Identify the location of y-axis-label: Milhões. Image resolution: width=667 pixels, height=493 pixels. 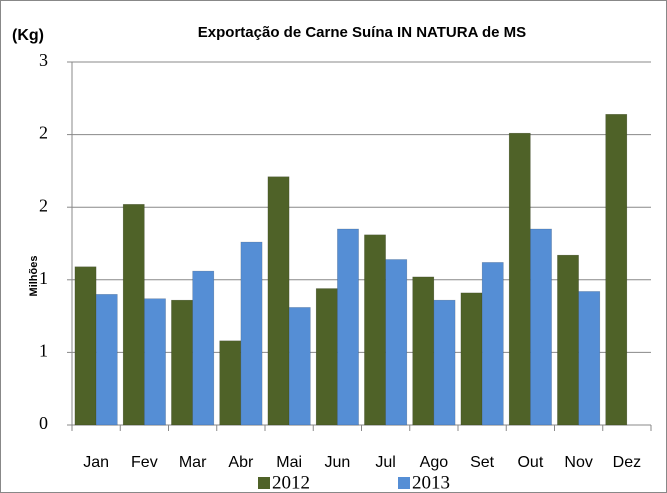
(34, 276).